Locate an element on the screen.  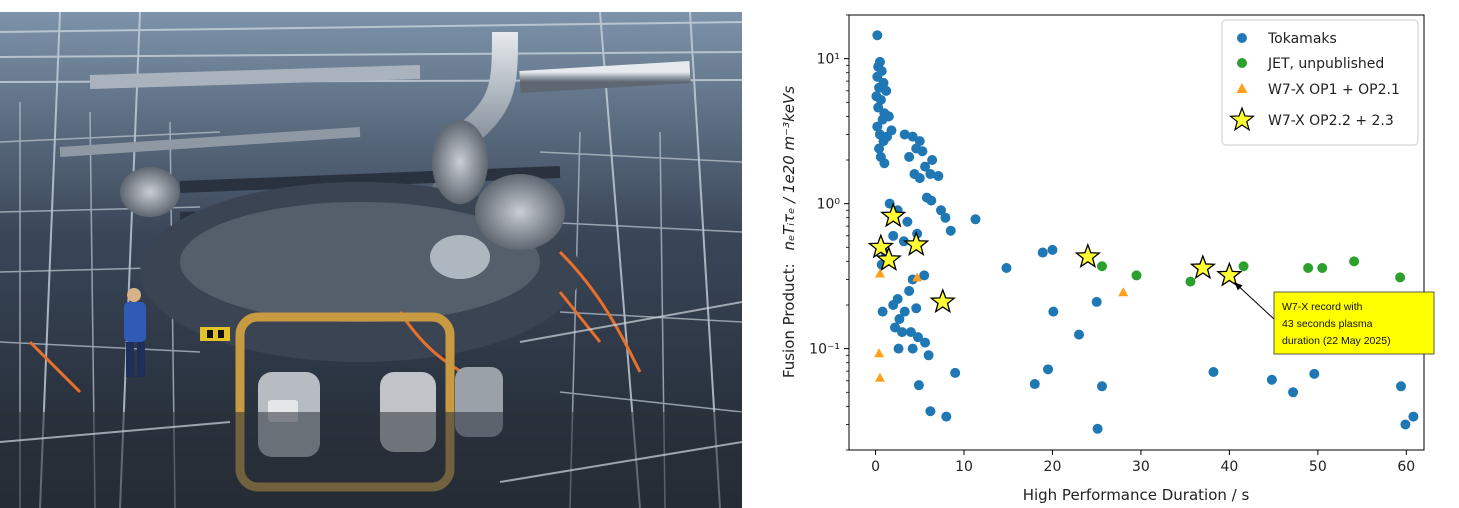
y-tick-label: 10⁰ is located at coordinates (829, 205).